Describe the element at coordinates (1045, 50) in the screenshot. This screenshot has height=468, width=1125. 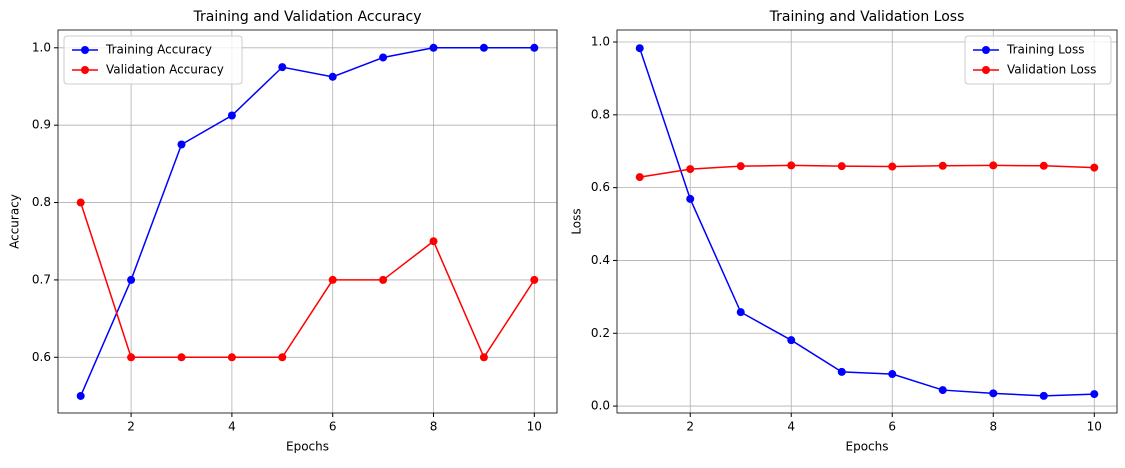
I see `legend-label: Training Loss` at that location.